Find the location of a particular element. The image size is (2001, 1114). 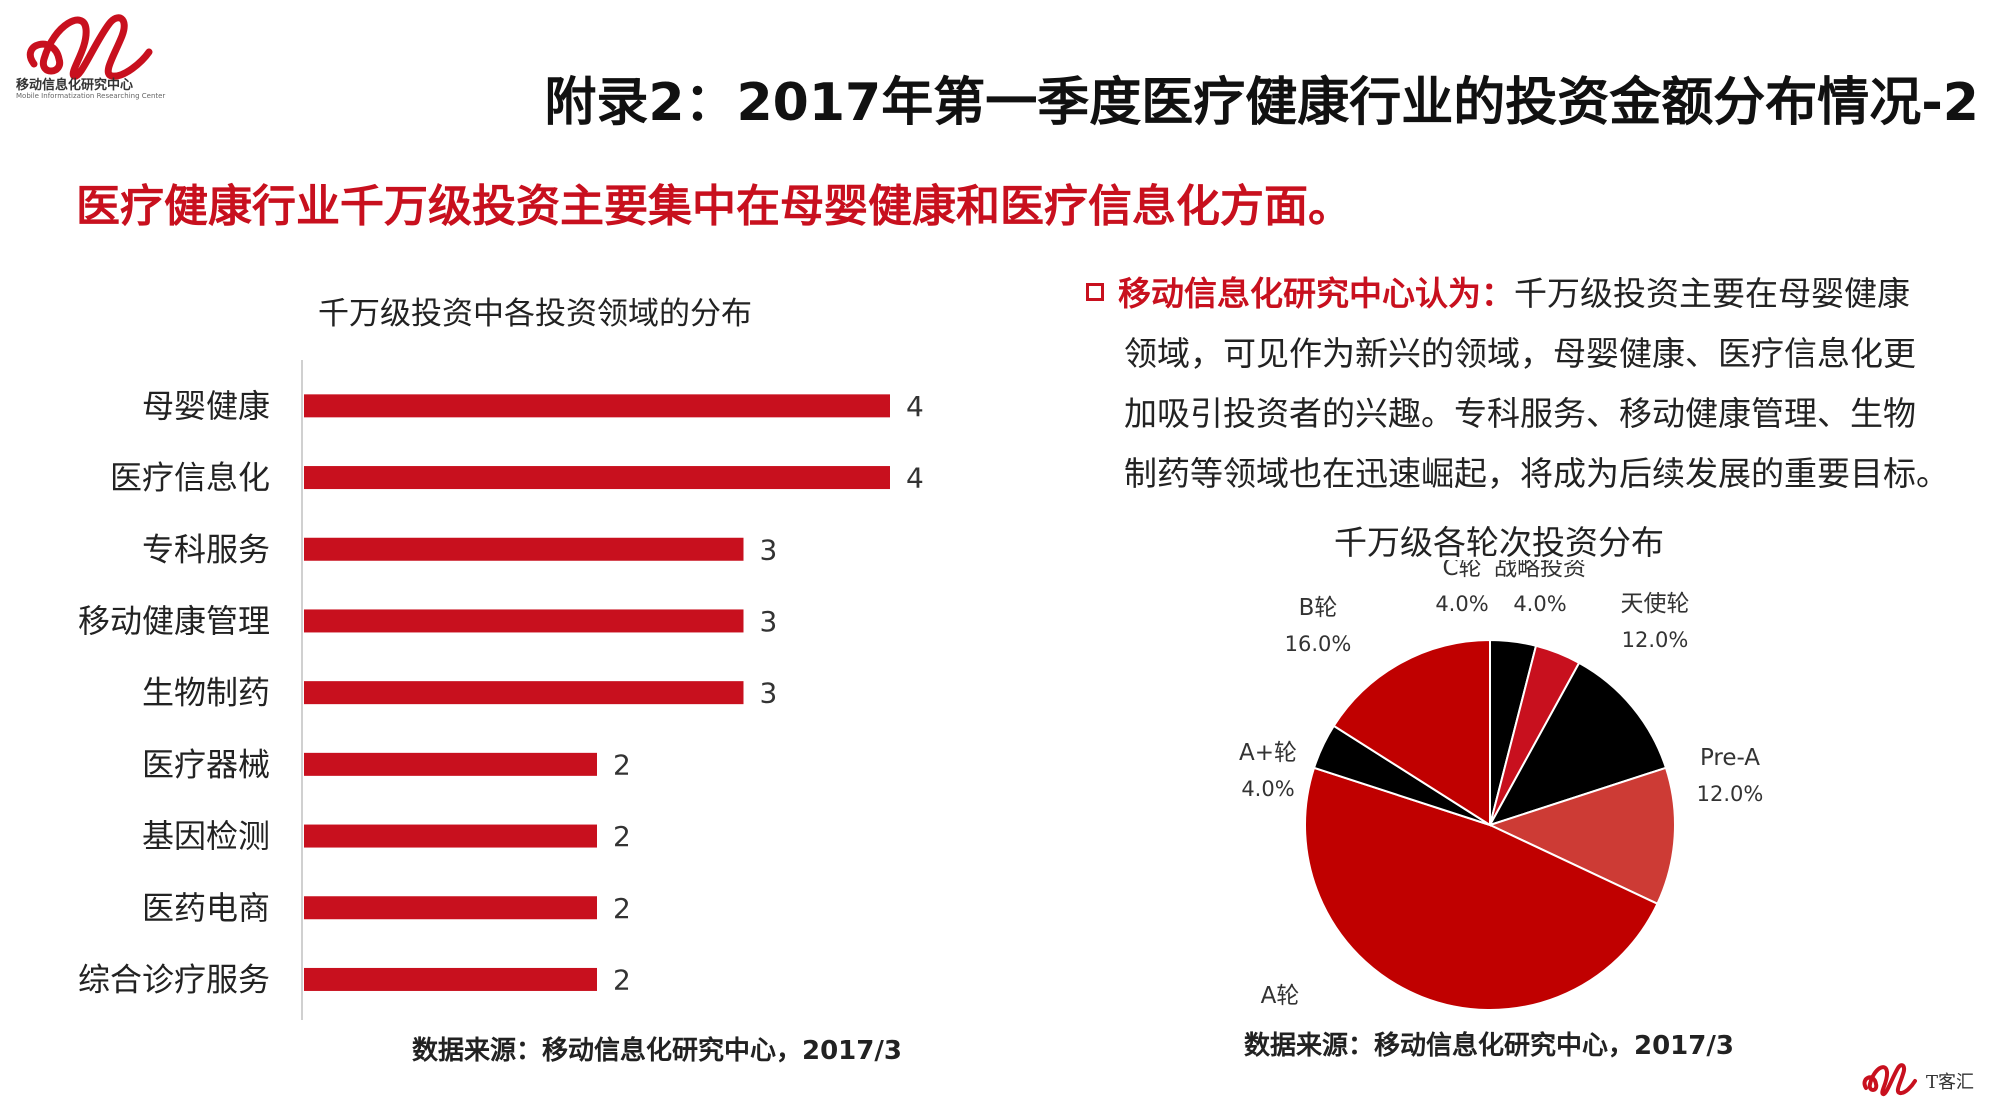

insight-line: 领域，可见作为新兴的领域，母婴健康、医疗信息化更 is located at coordinates (1520, 353).